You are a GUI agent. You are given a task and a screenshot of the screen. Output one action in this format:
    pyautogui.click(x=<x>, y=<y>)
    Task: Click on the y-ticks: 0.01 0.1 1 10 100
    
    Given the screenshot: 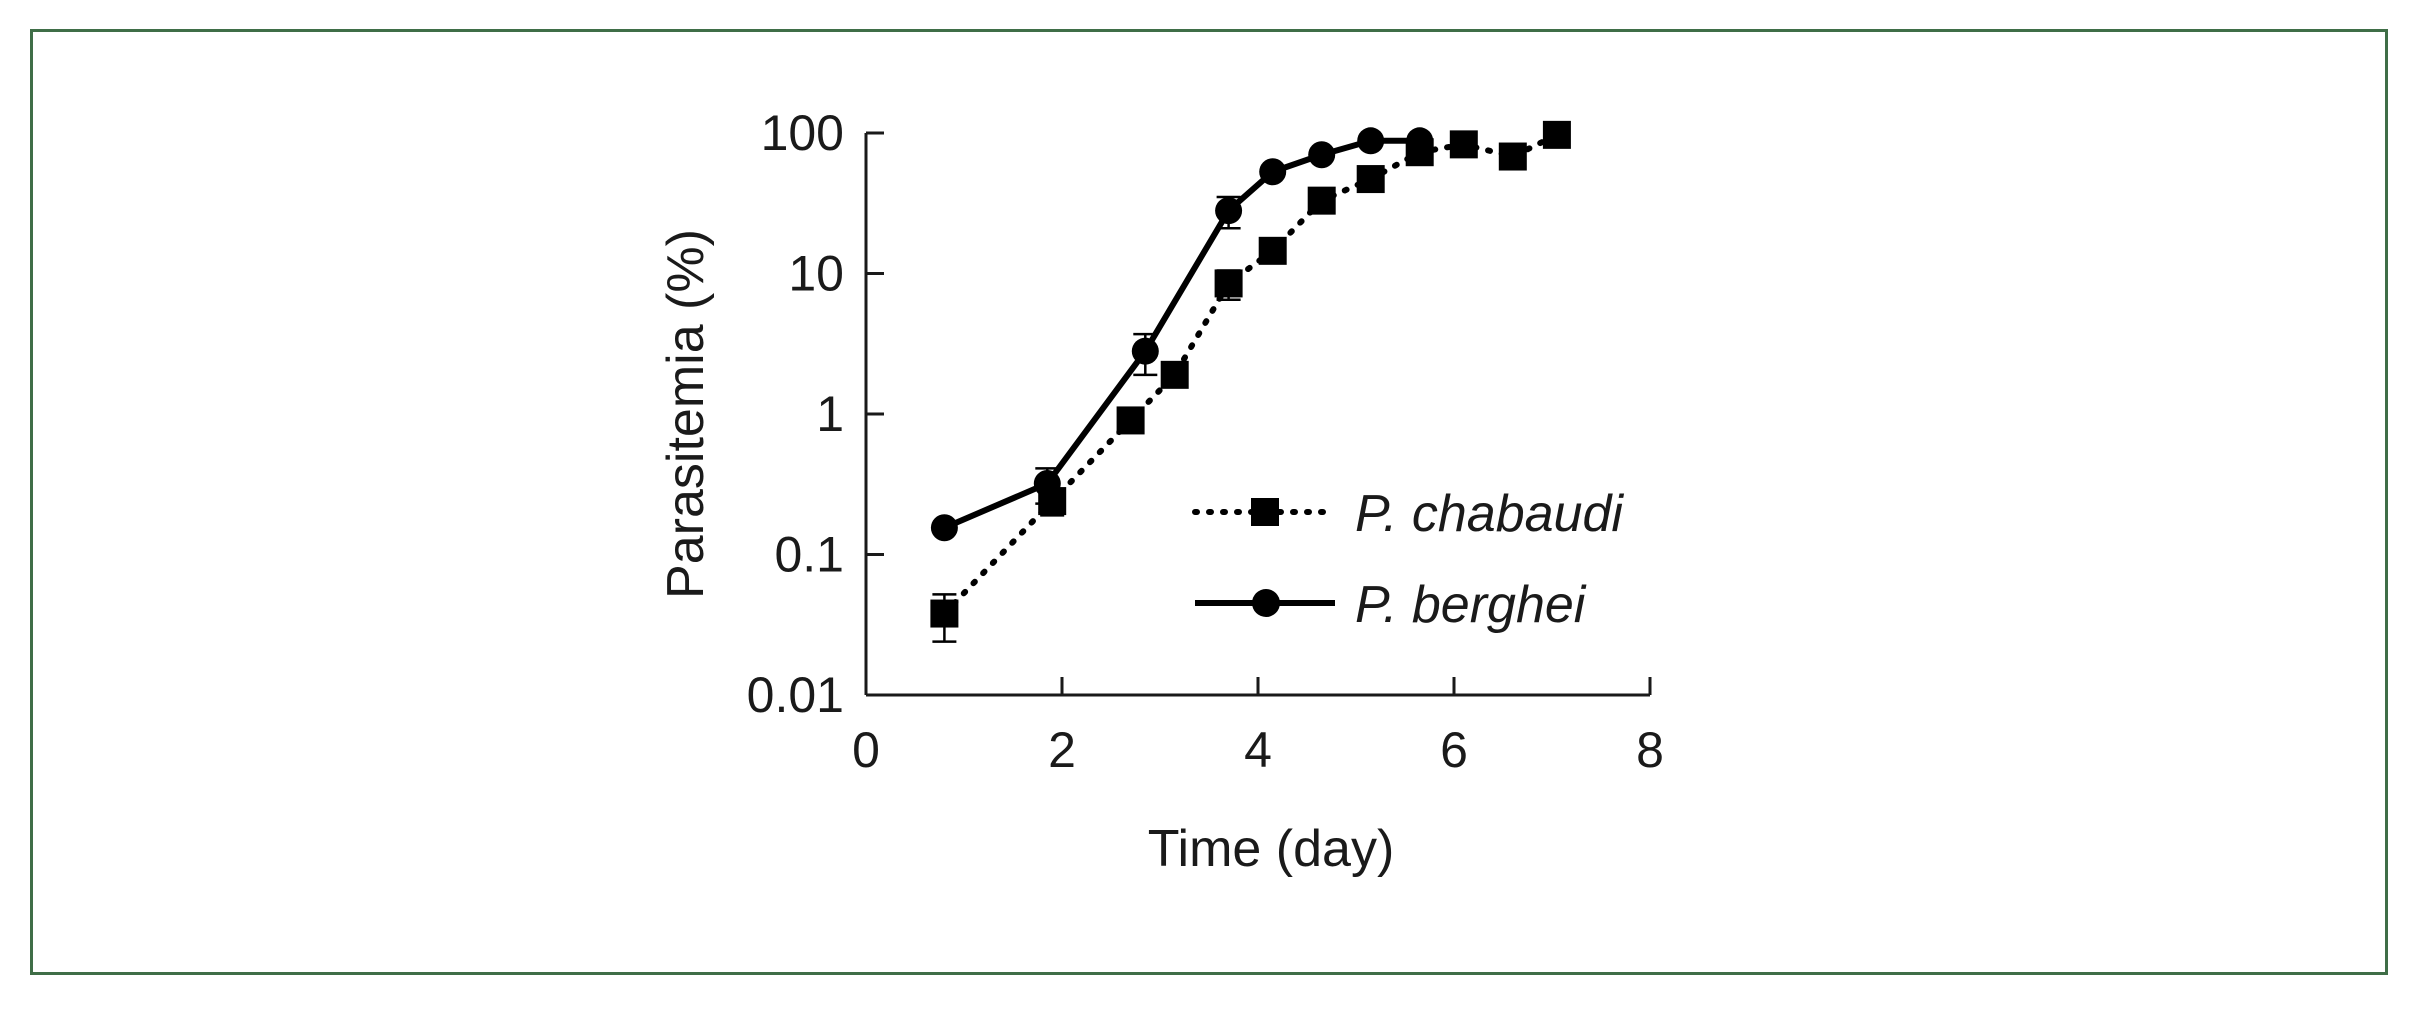 What is the action you would take?
    pyautogui.click(x=815, y=414)
    